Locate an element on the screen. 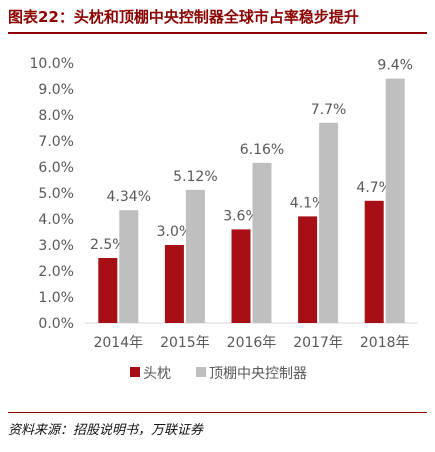 The width and height of the screenshot is (435, 452). y-tick-label: 7.0% is located at coordinates (56, 142).